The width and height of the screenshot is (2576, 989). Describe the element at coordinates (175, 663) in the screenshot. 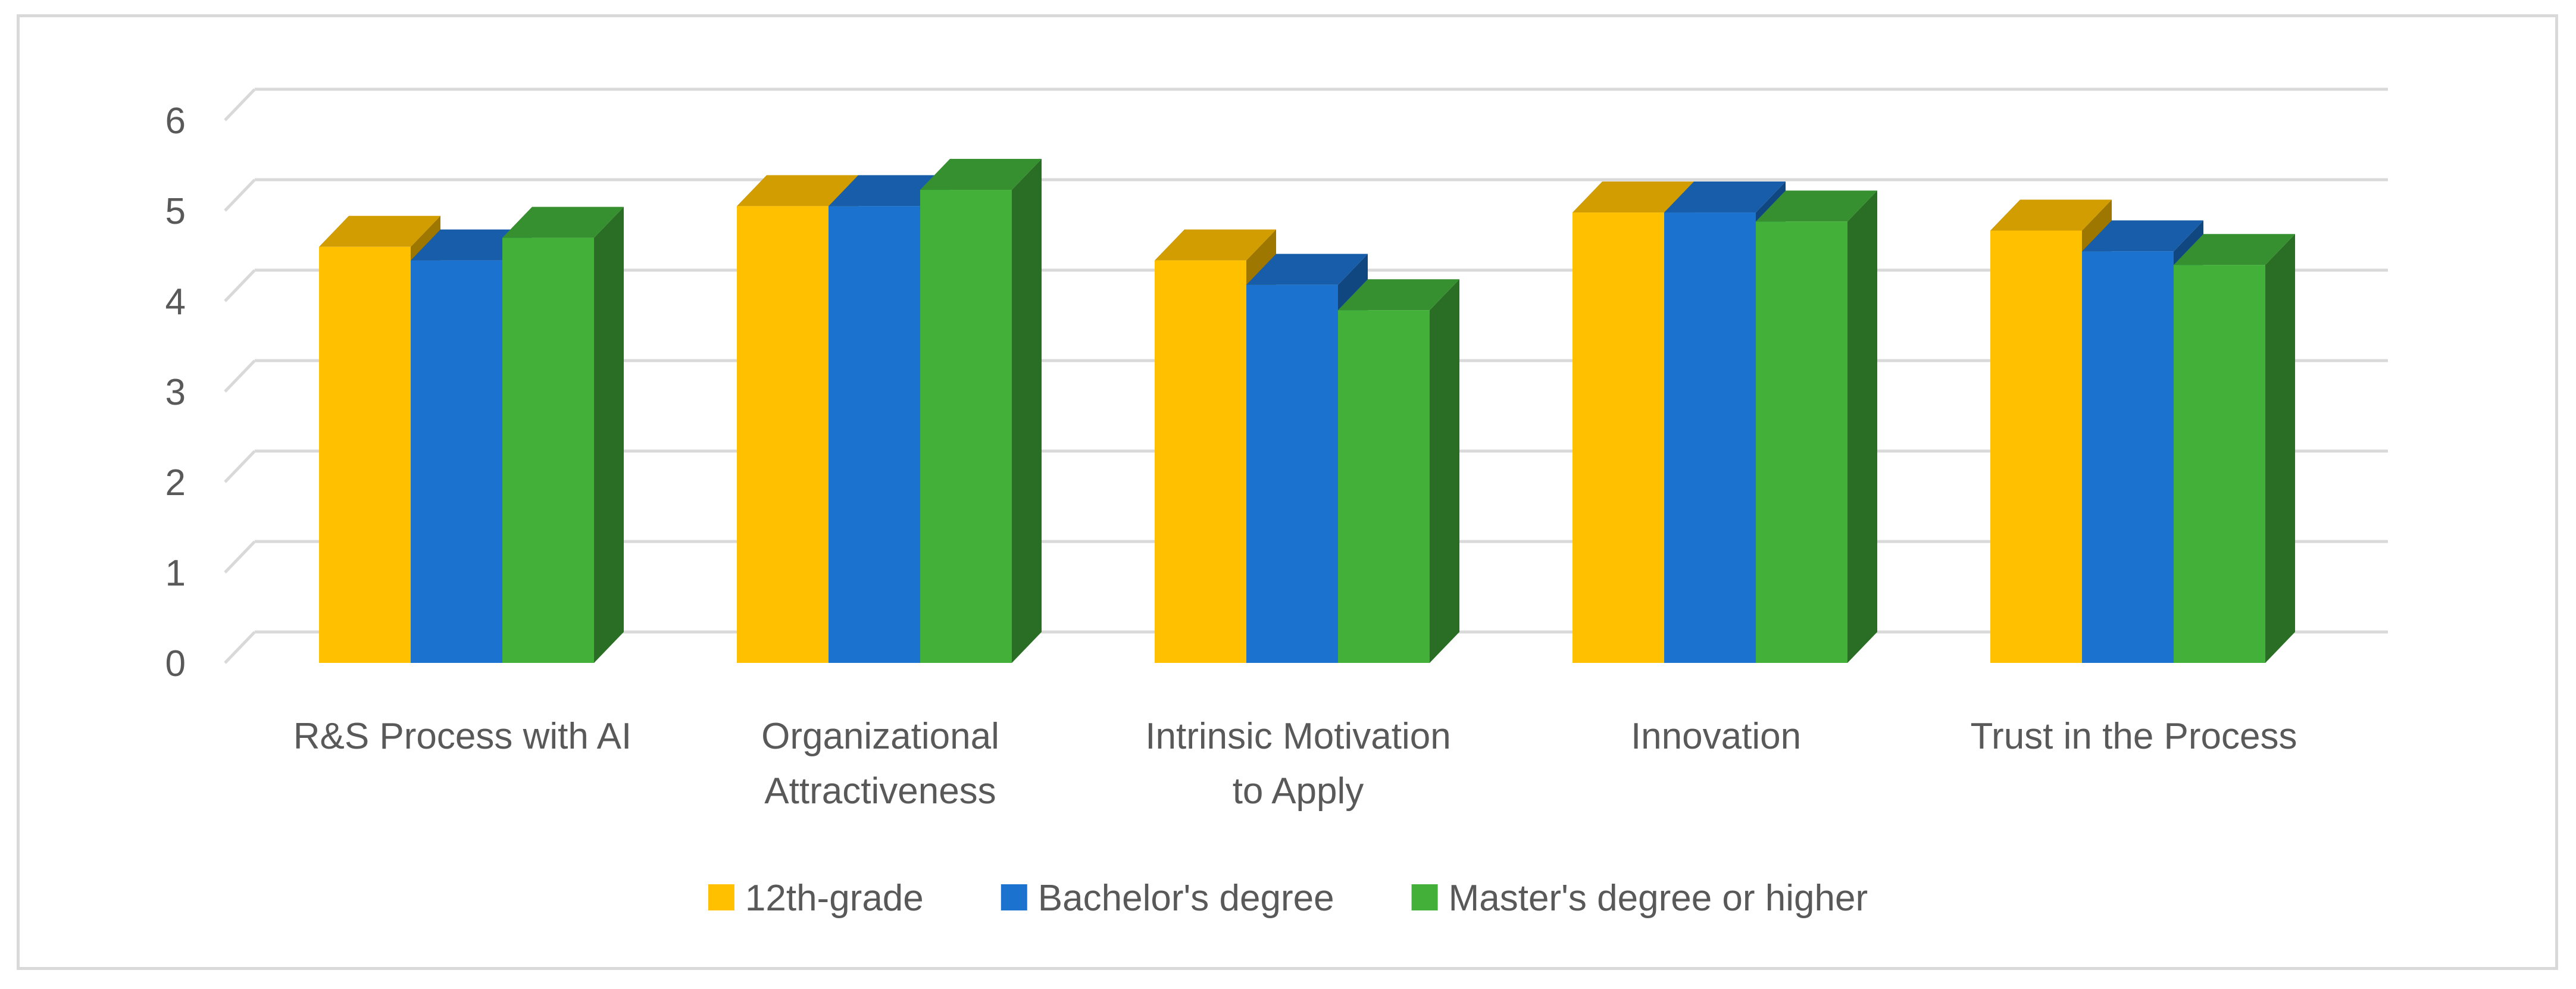

I see `y-tick-label: 0` at that location.